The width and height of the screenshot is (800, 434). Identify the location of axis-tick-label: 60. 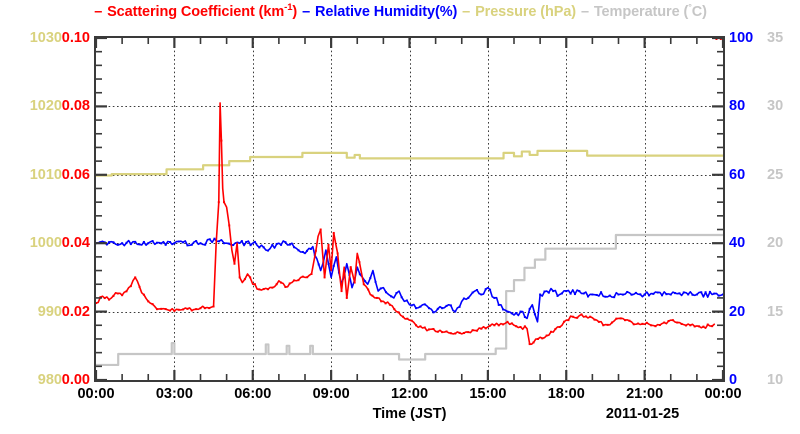
(737, 174).